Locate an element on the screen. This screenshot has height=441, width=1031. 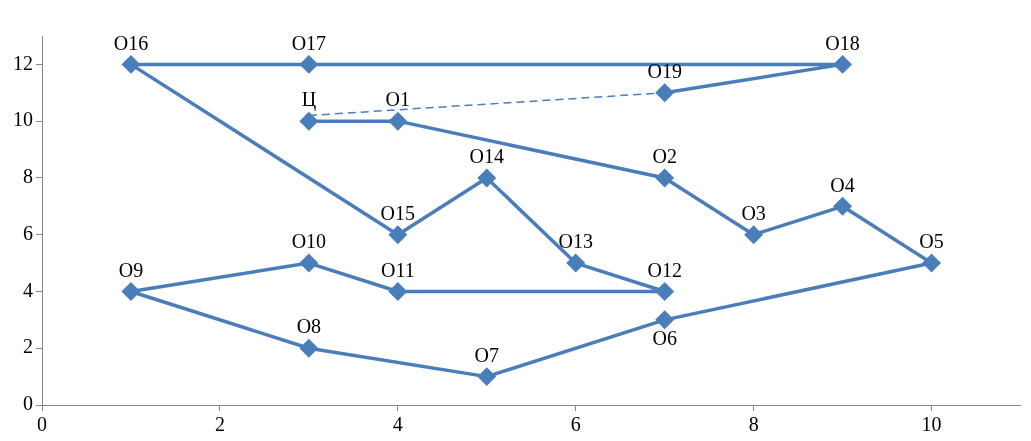
x-tick-label: 4 is located at coordinates (397, 424).